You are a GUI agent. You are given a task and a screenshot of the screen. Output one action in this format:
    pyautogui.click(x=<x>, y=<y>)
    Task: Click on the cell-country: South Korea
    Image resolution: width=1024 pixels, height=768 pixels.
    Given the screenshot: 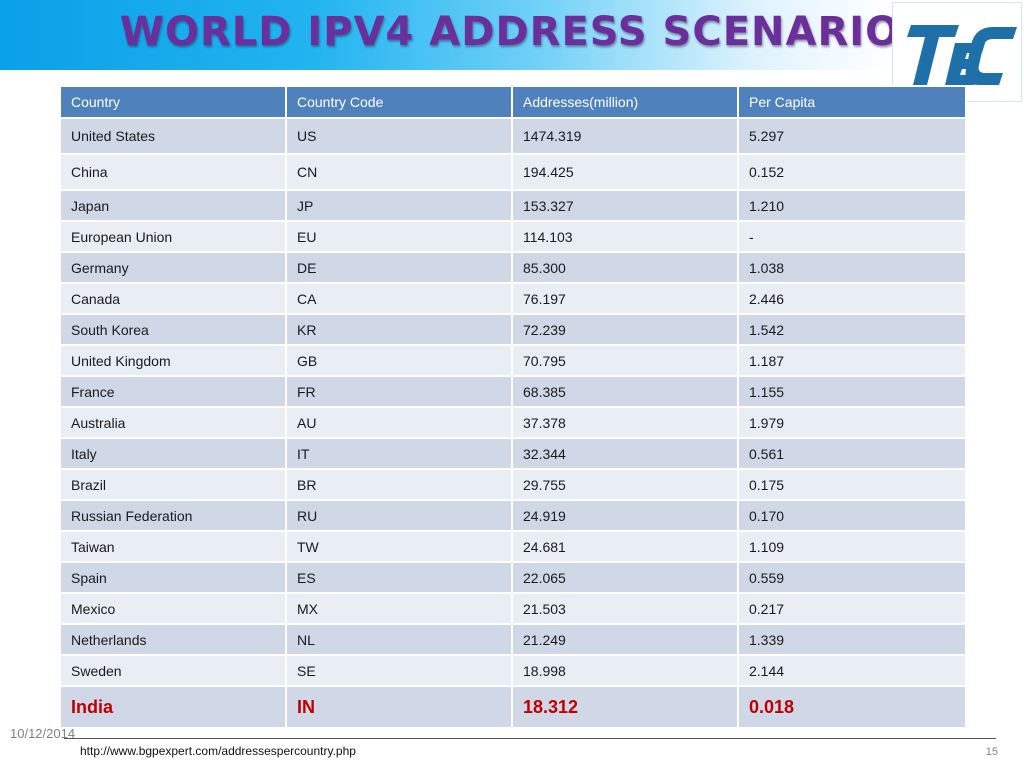 What is the action you would take?
    pyautogui.click(x=173, y=329)
    